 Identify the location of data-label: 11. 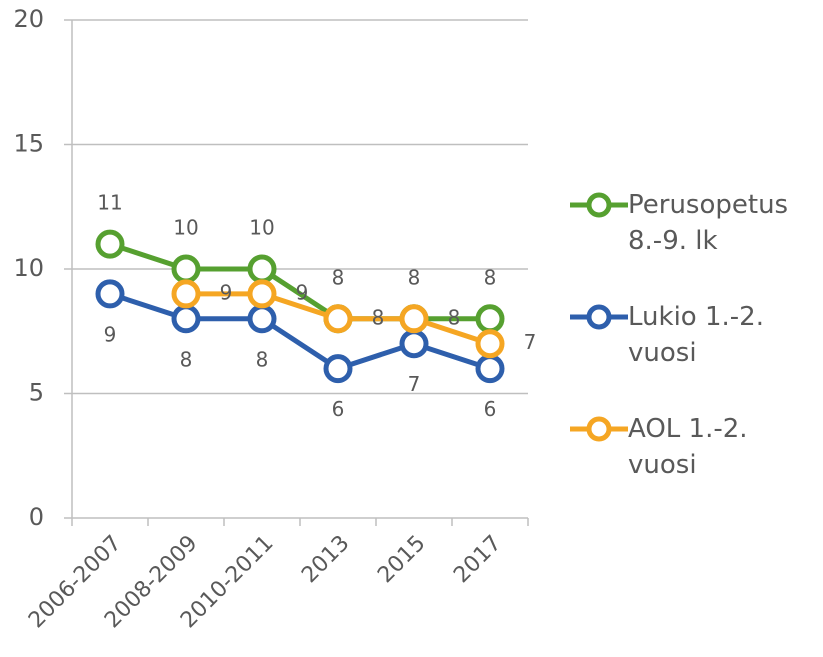
(109, 203).